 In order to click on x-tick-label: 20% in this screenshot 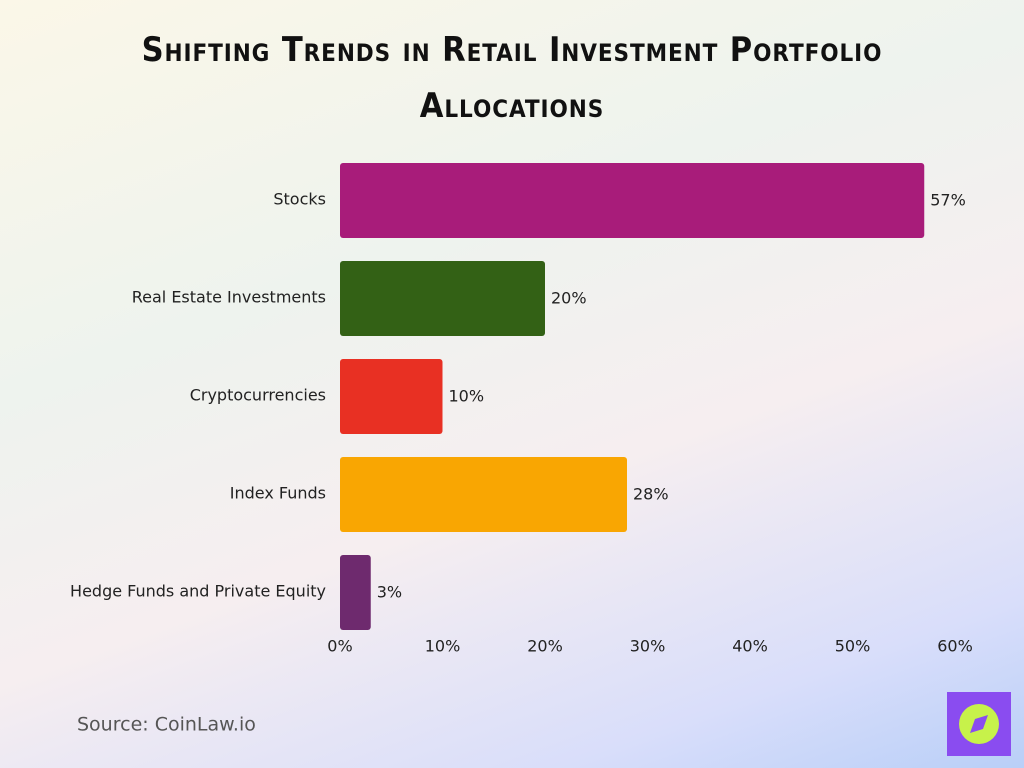, I will do `click(545, 646)`.